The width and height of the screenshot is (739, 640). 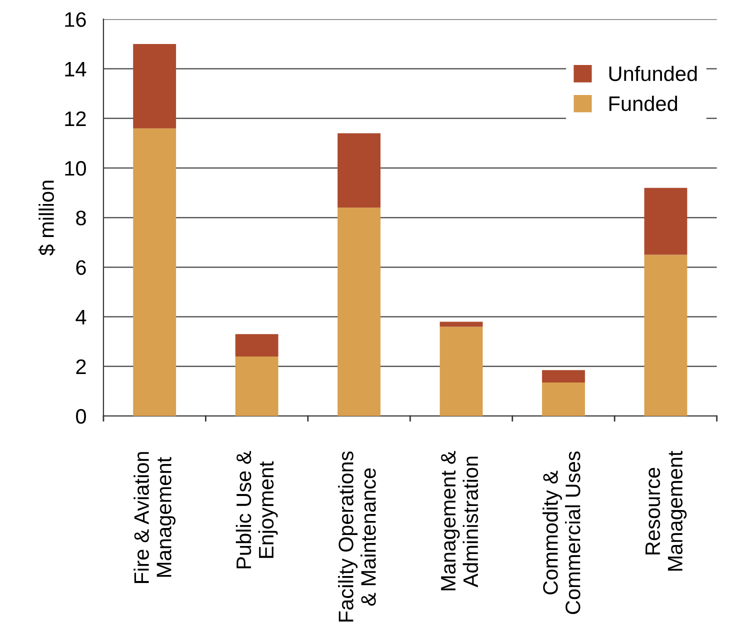 I want to click on x-tick-label: Commodity & Commercial Uses, so click(x=561, y=532).